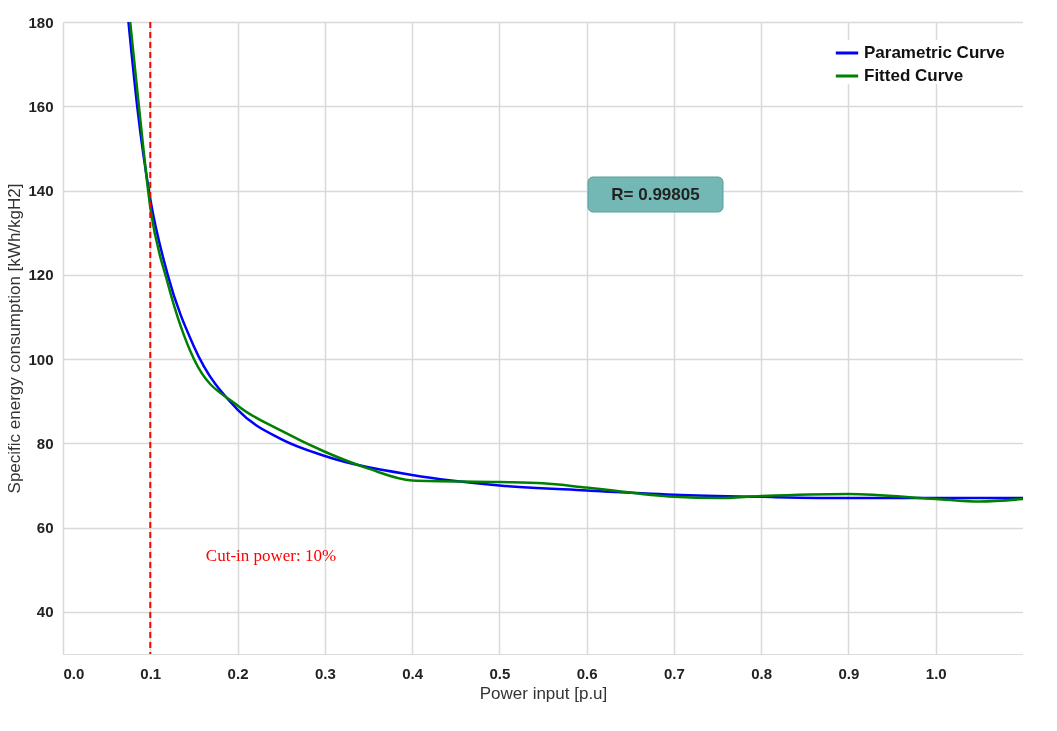 The width and height of the screenshot is (1057, 731). I want to click on x-tick-label: 0.9, so click(849, 673).